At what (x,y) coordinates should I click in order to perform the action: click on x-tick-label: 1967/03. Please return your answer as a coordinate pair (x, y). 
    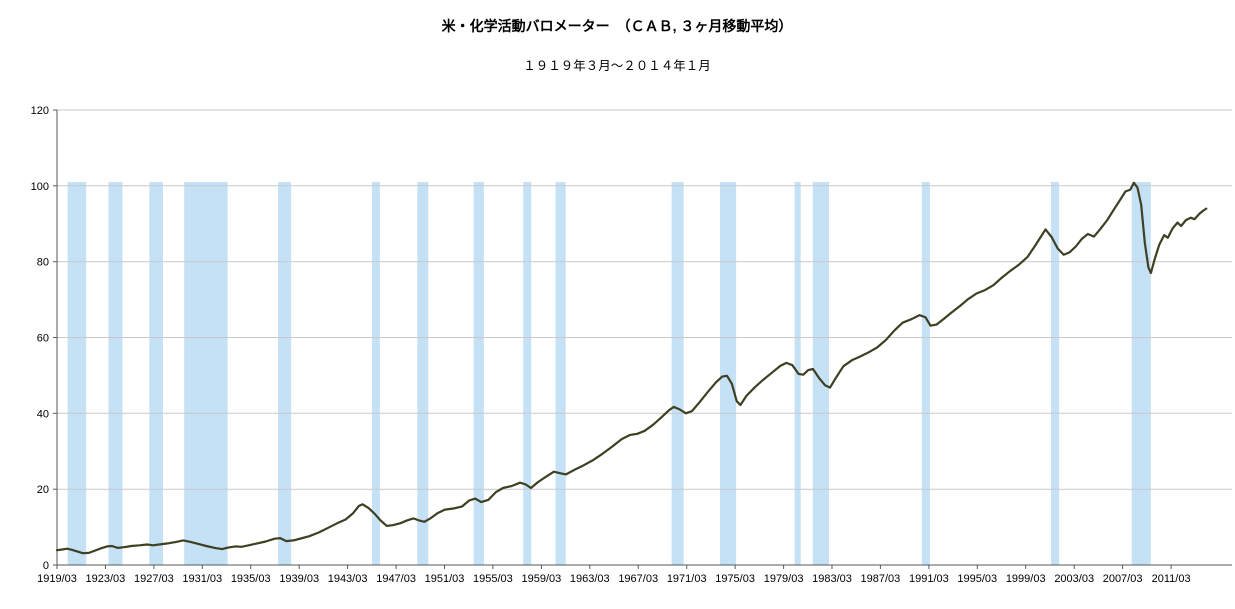
    Looking at the image, I should click on (638, 579).